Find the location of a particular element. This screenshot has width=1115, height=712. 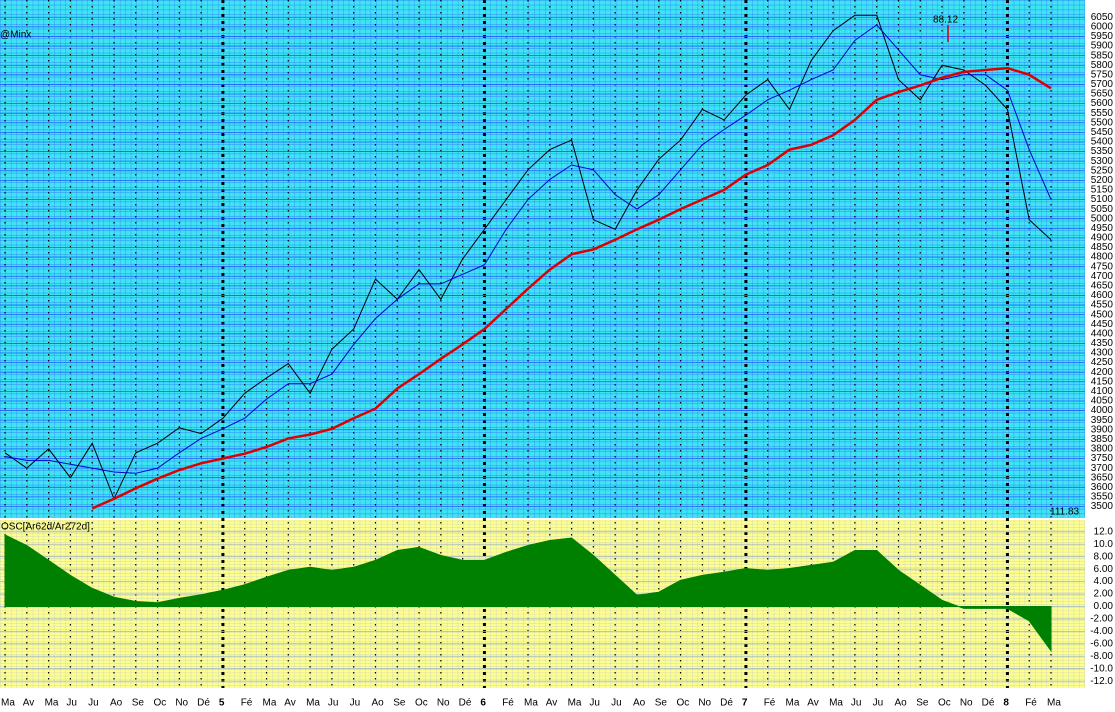

y-tick-label: 4650 is located at coordinates (1102, 285).